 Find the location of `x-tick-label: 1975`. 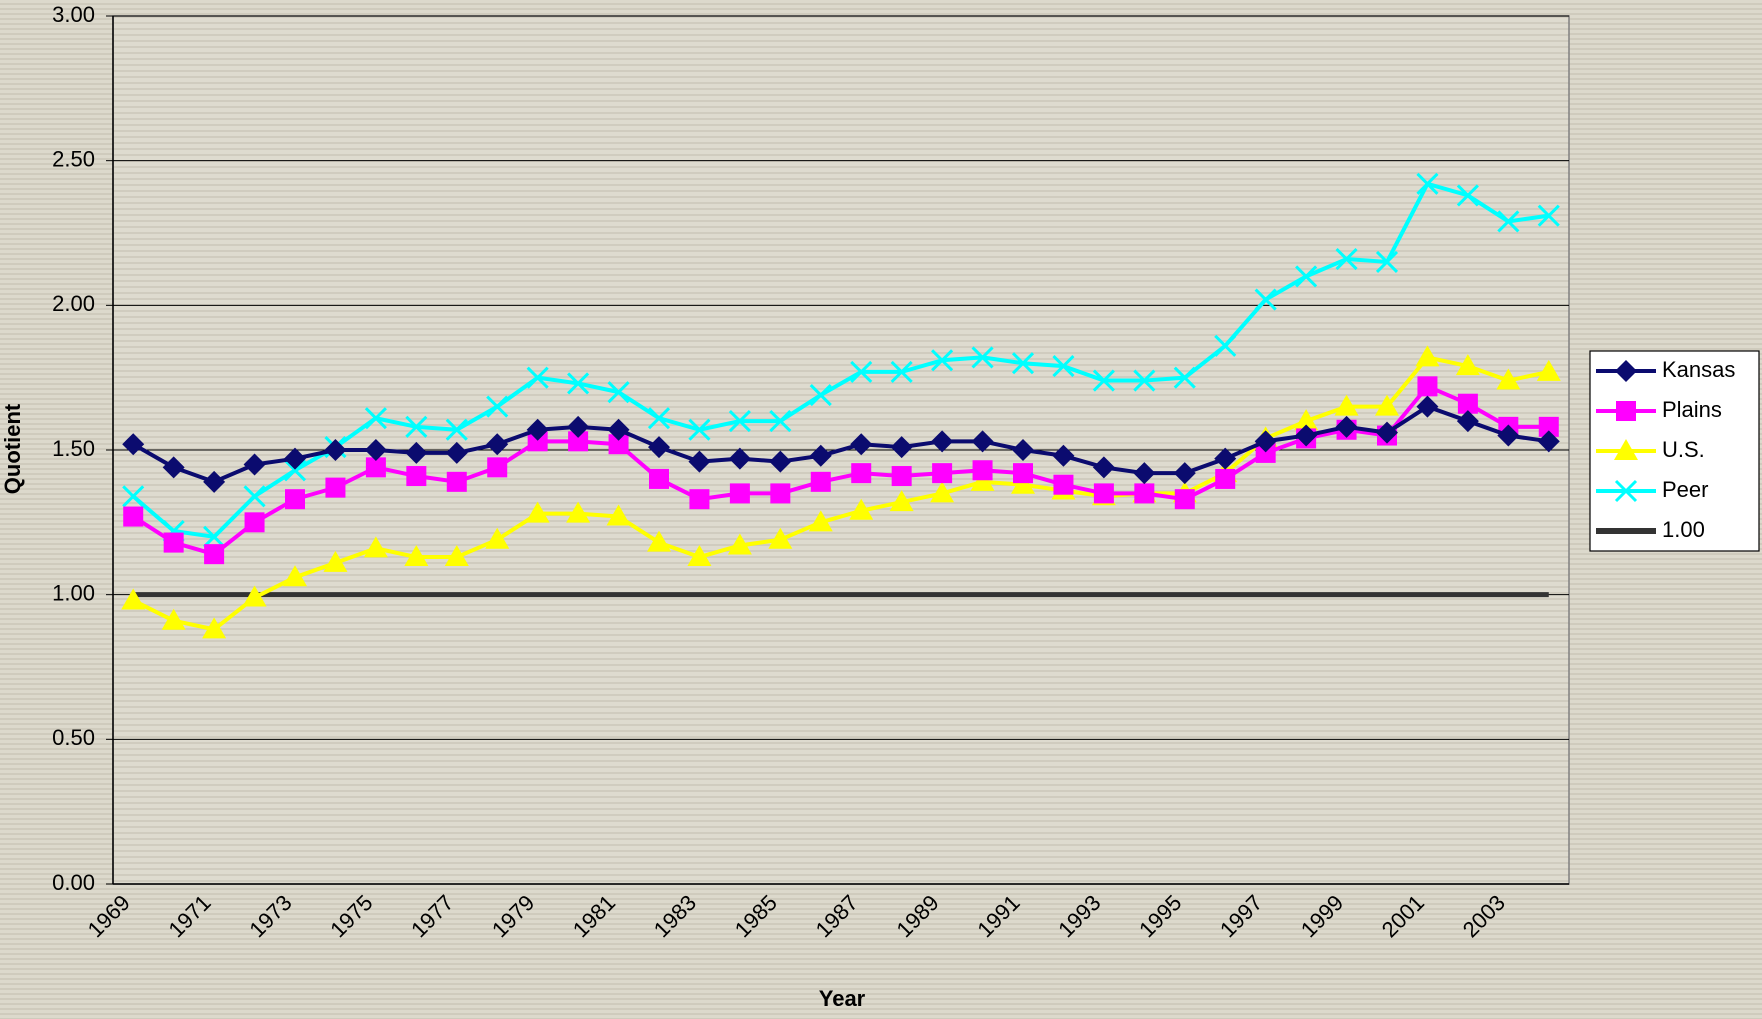

x-tick-label: 1975 is located at coordinates (351, 916).